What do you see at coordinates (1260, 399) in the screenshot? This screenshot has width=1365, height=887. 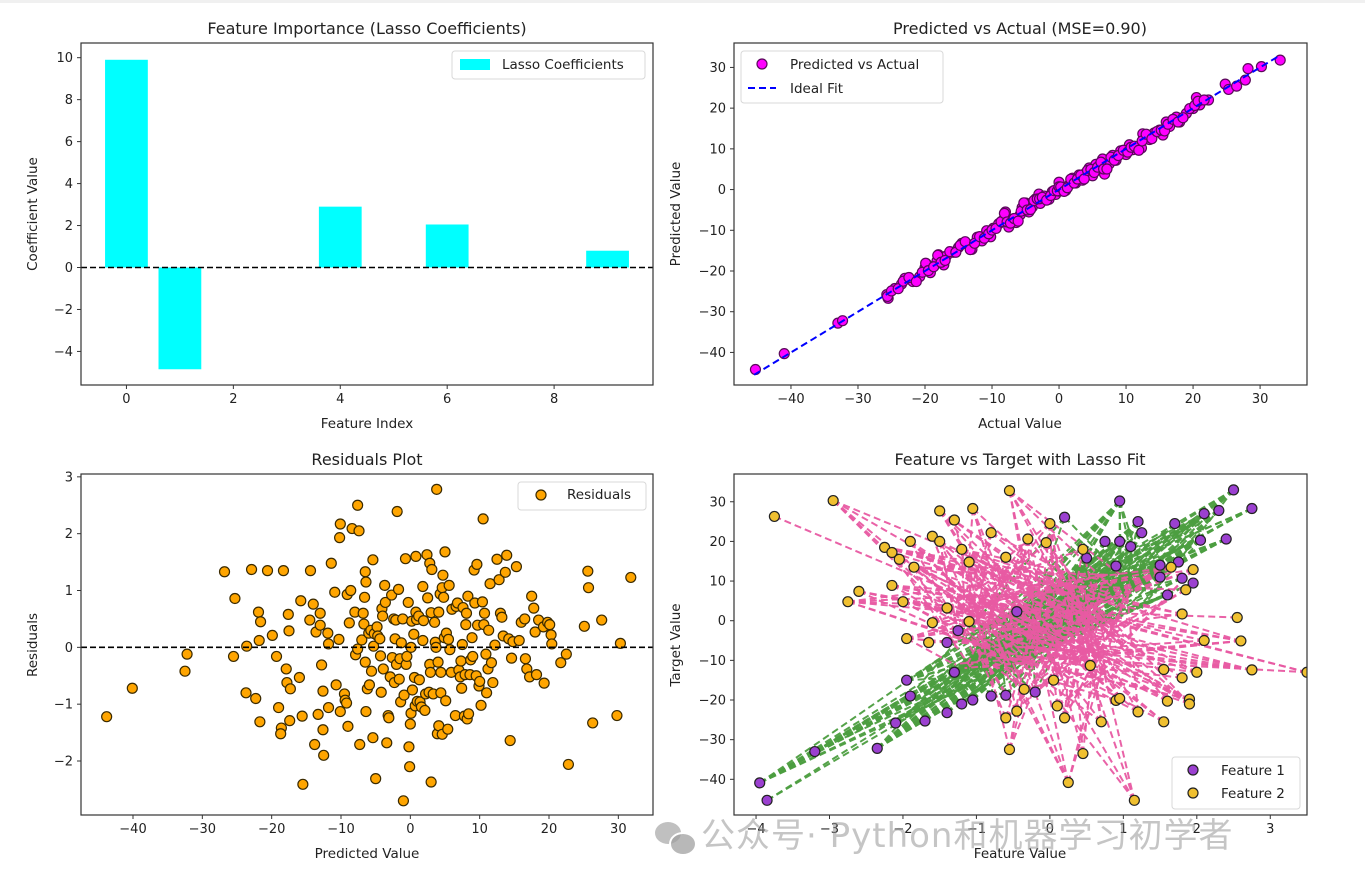 I see `x-tick-label: 30` at bounding box center [1260, 399].